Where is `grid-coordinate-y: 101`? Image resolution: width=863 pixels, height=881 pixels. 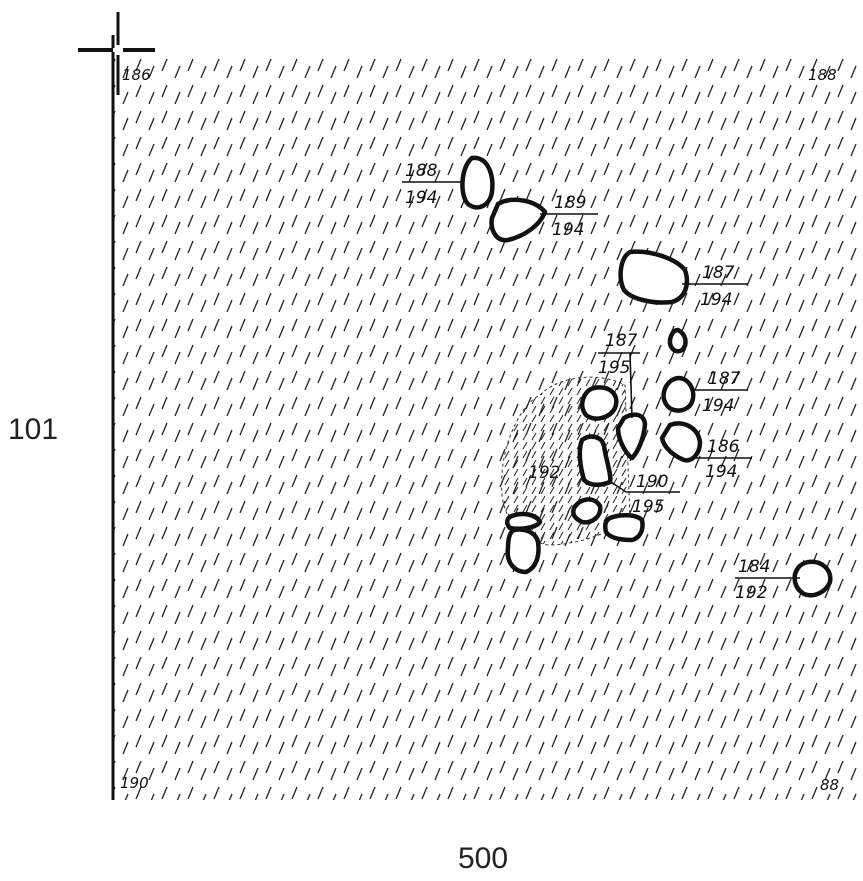
grid-coordinate-y: 101 is located at coordinates (33, 429).